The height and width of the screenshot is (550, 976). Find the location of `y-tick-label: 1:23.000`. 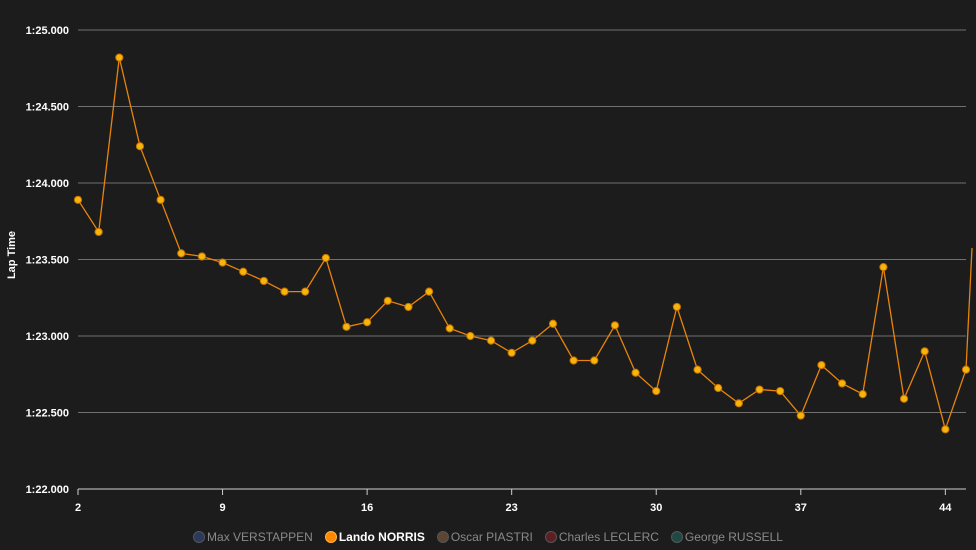

y-tick-label: 1:23.000 is located at coordinates (47, 337).